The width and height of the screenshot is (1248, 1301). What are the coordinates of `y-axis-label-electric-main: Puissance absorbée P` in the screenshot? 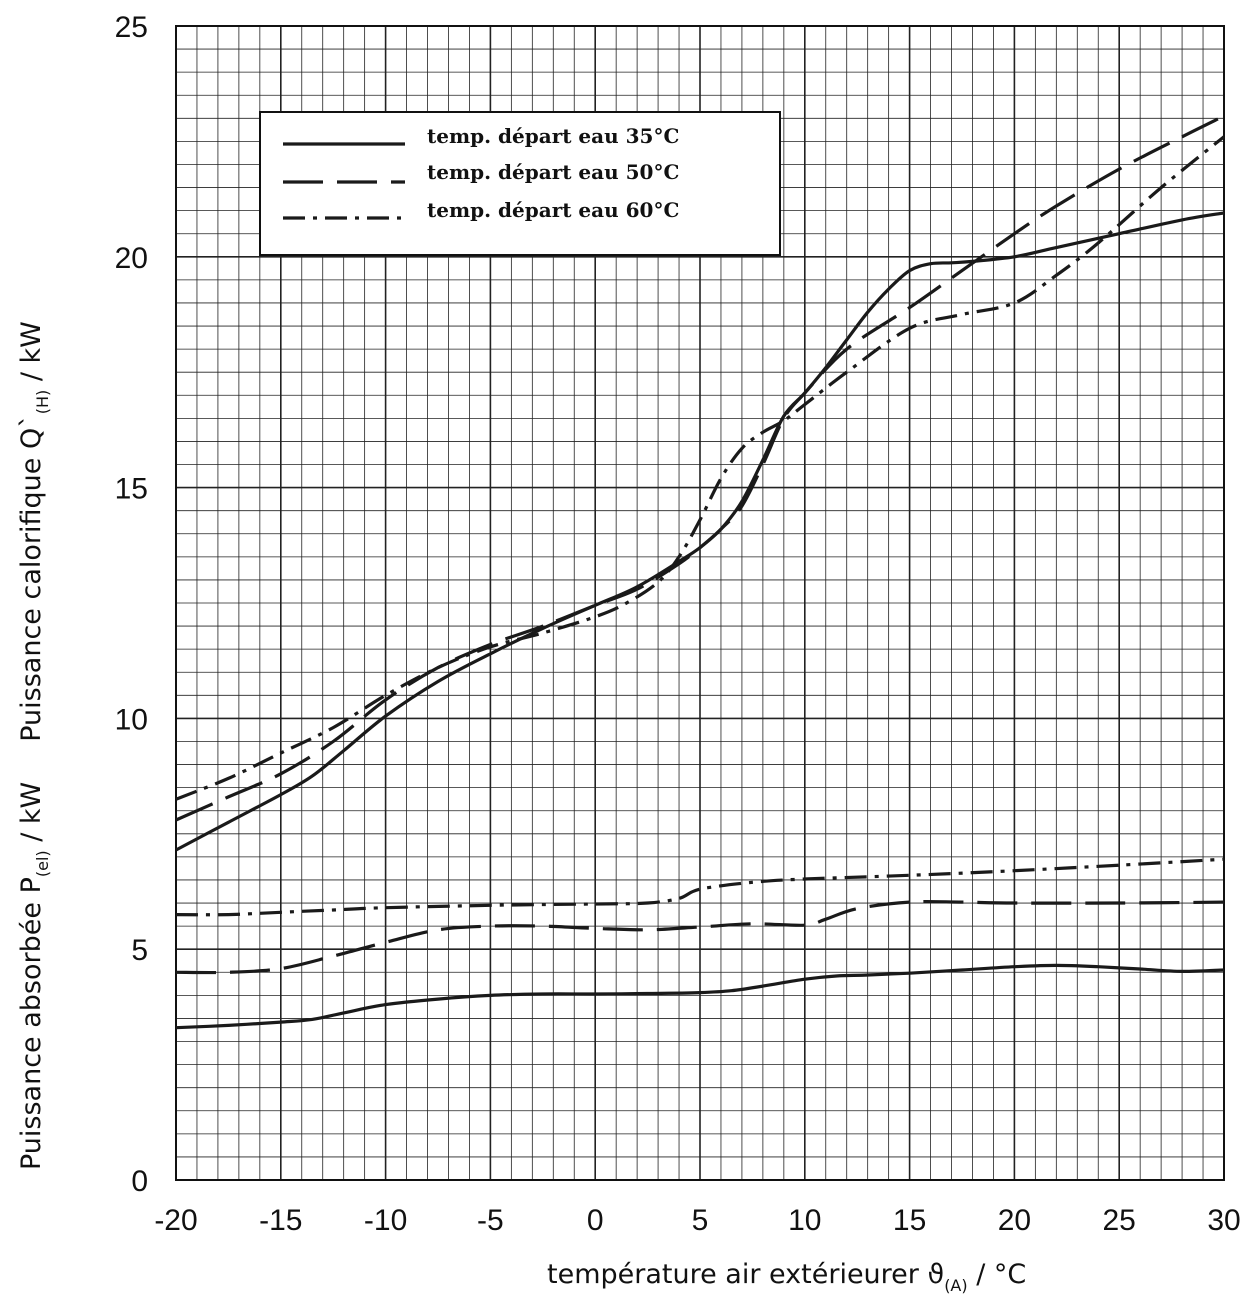 It's located at (31, 1023).